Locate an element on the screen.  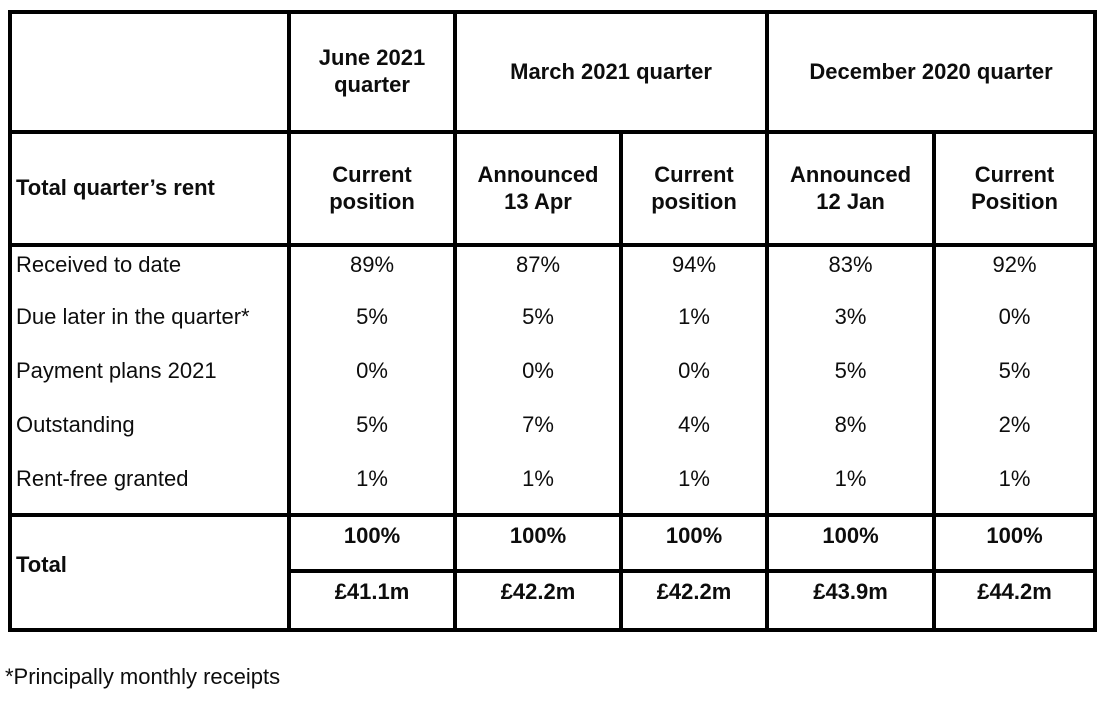
table-row-rent-free-granted: Rent-free granted 1% 1% 1% 1% 1% is located at coordinates (553, 488).